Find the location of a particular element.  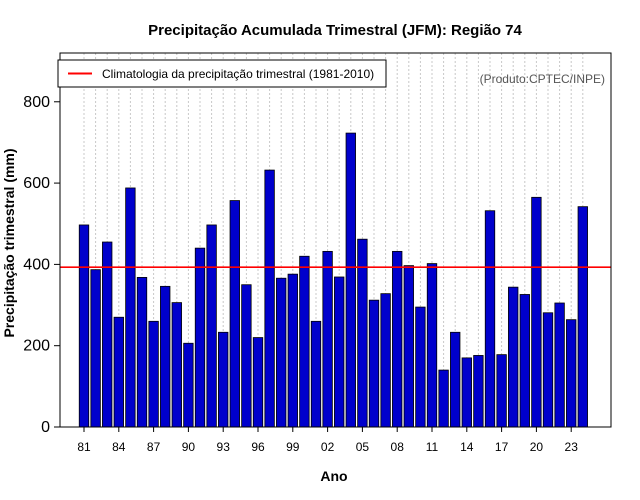

legend-box is located at coordinates (222, 73).